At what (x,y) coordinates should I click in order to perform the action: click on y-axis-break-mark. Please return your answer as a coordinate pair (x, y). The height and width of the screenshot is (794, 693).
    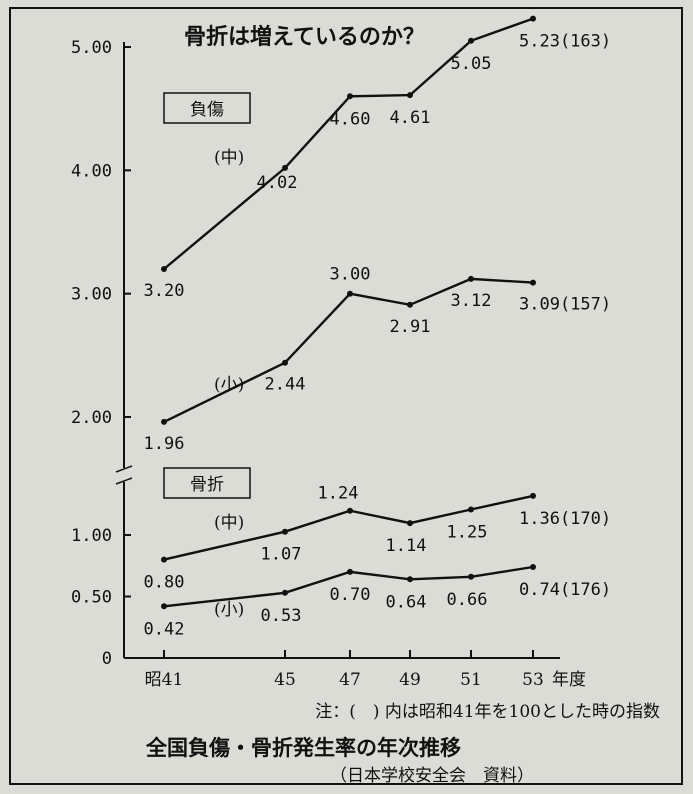
    Looking at the image, I should click on (124, 475).